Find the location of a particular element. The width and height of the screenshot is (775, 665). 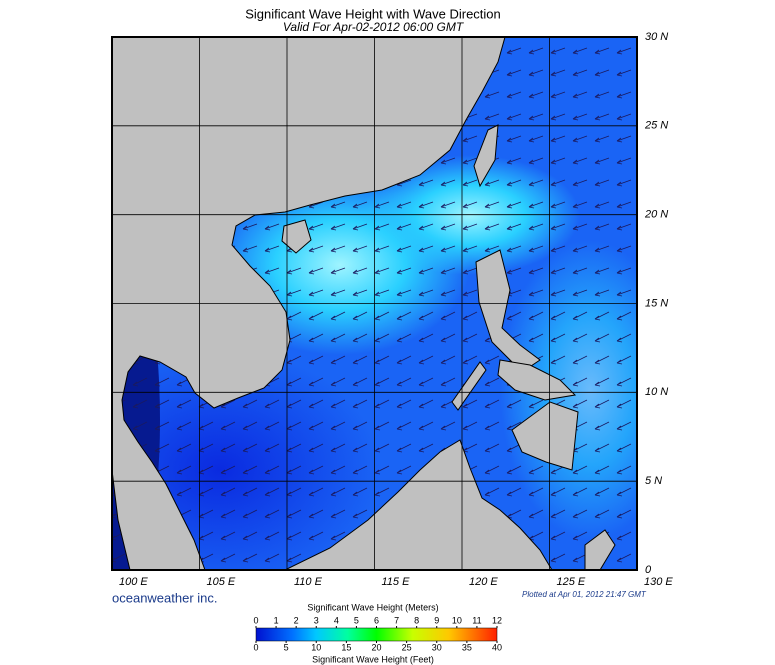

meters-tick-label: 2 is located at coordinates (296, 620).